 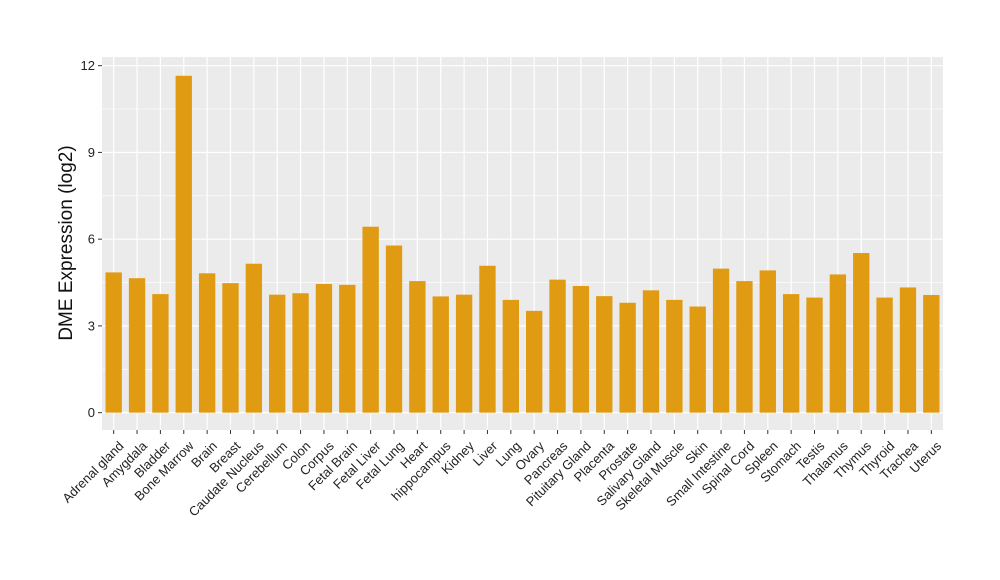 What do you see at coordinates (66, 242) in the screenshot?
I see `y-axis-title: DME Expression (log2)` at bounding box center [66, 242].